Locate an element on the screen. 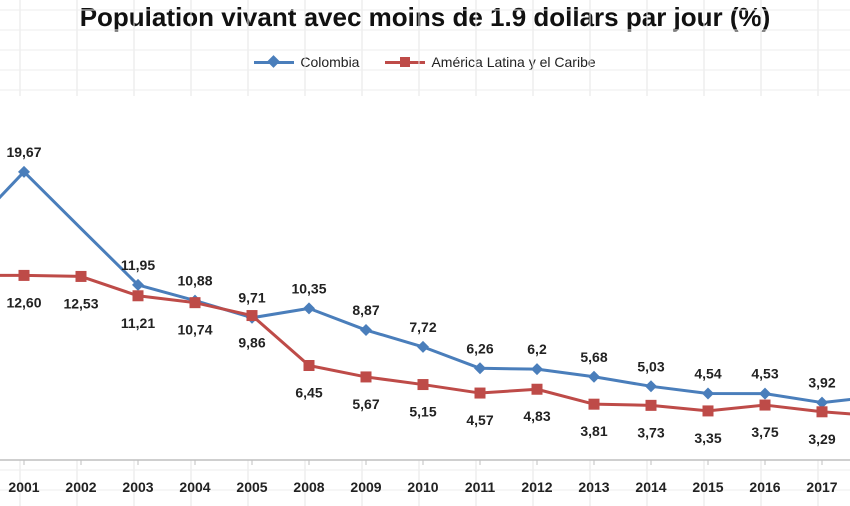  x-tick-label: 2012 is located at coordinates (536, 487).